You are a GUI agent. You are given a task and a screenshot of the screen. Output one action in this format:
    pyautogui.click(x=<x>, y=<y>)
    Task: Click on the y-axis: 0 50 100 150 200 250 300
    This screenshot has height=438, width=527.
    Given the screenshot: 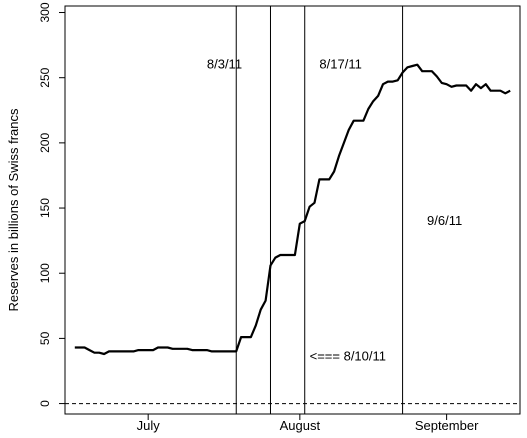 What is the action you would take?
    pyautogui.click(x=51, y=204)
    